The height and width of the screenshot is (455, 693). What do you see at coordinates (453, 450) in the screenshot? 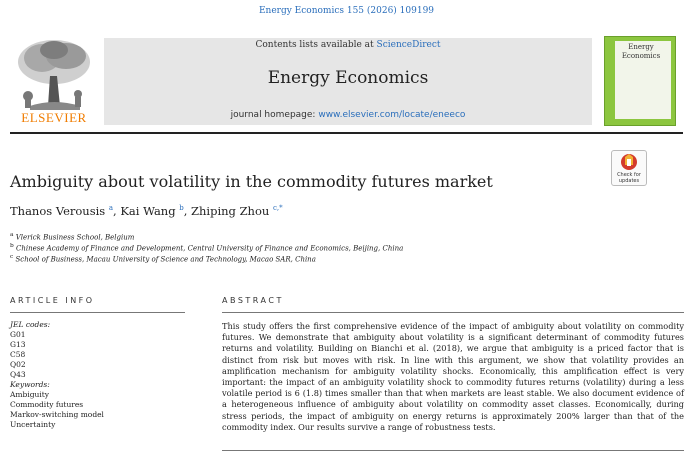
I see `abstract-bottom-rule` at bounding box center [453, 450].